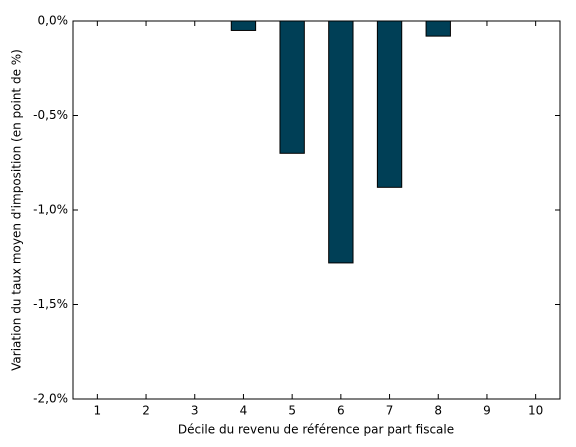 The width and height of the screenshot is (576, 447). I want to click on y-tick-label: -2,0%, so click(50, 399).